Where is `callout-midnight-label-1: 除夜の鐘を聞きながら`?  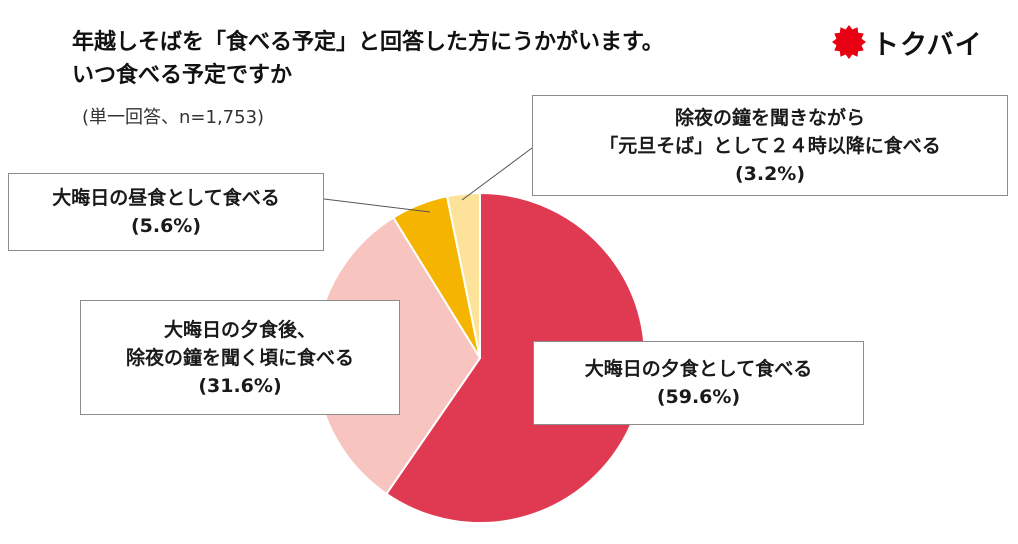 callout-midnight-label-1: 除夜の鐘を聞きながら is located at coordinates (769, 117).